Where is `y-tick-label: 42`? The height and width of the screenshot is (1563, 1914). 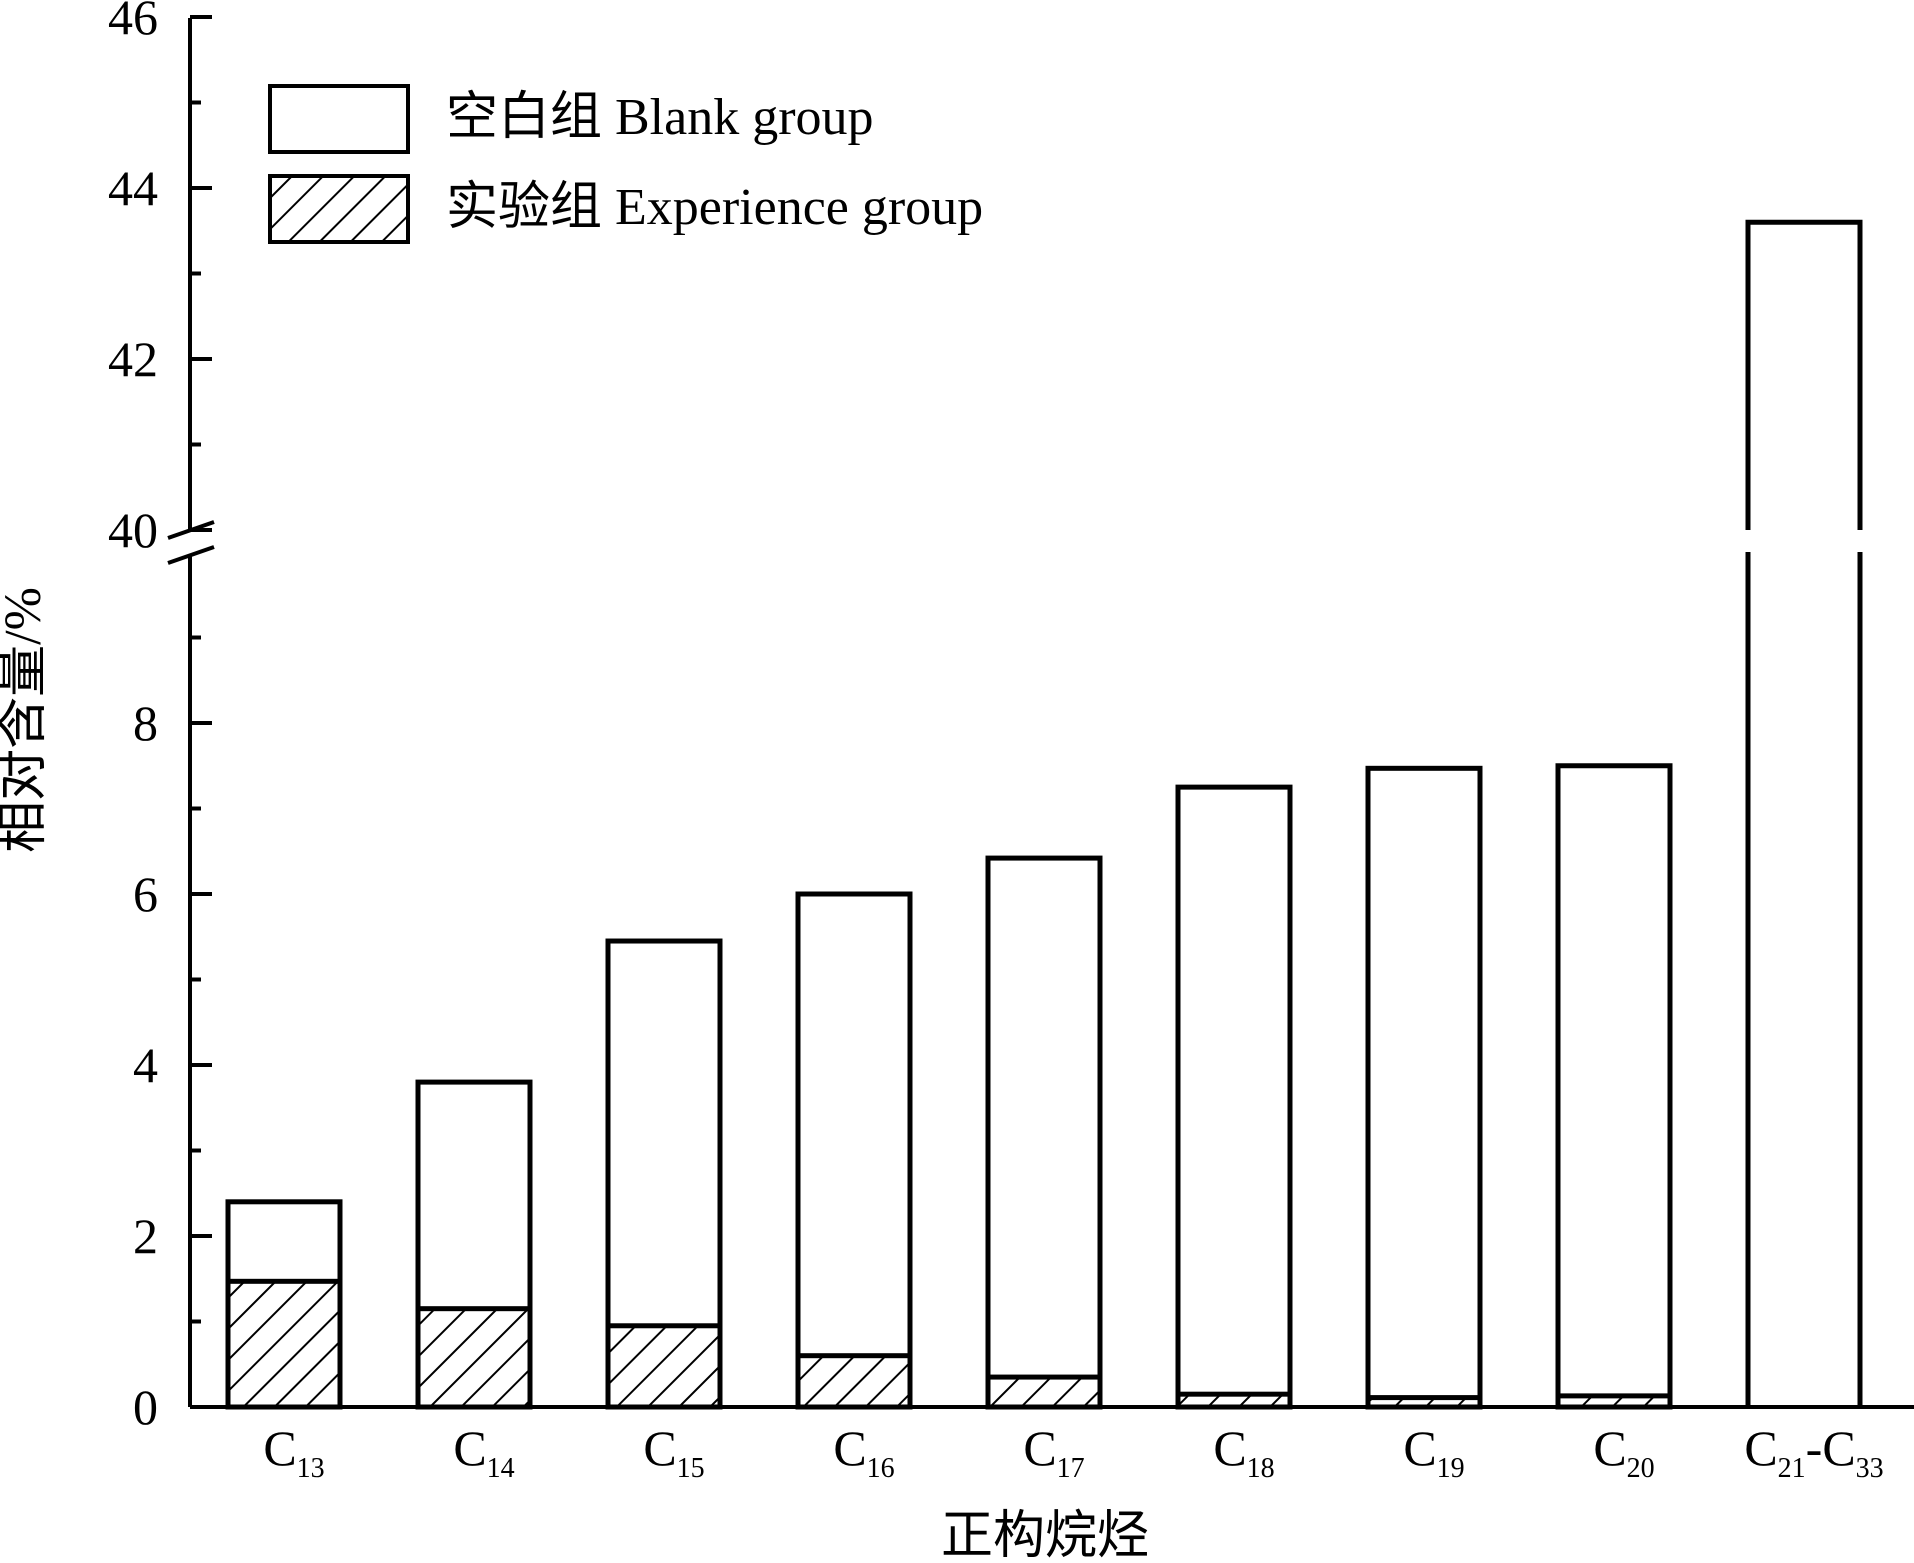 y-tick-label: 42 is located at coordinates (133, 359).